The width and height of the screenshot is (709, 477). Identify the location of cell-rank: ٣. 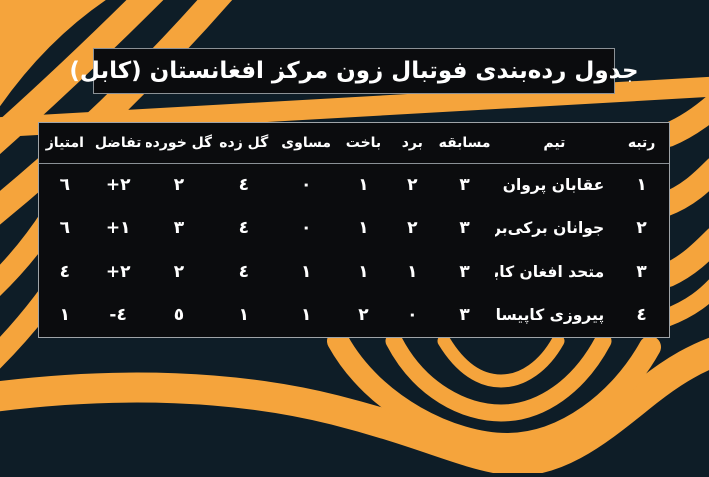
(641, 271).